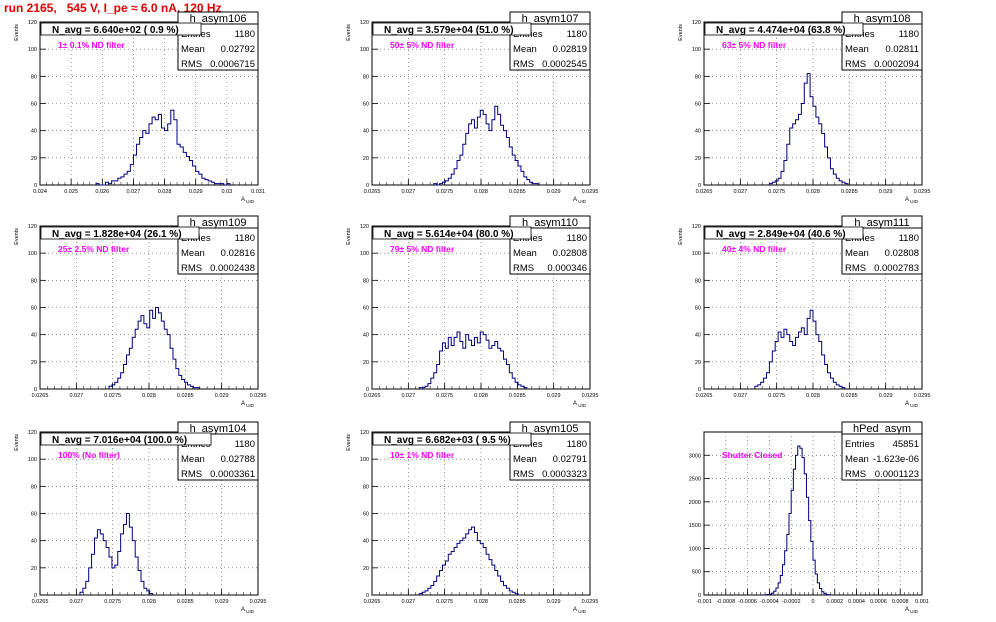 The width and height of the screenshot is (996, 622). Describe the element at coordinates (40, 192) in the screenshot. I see `x-tick-label: 0.024` at that location.